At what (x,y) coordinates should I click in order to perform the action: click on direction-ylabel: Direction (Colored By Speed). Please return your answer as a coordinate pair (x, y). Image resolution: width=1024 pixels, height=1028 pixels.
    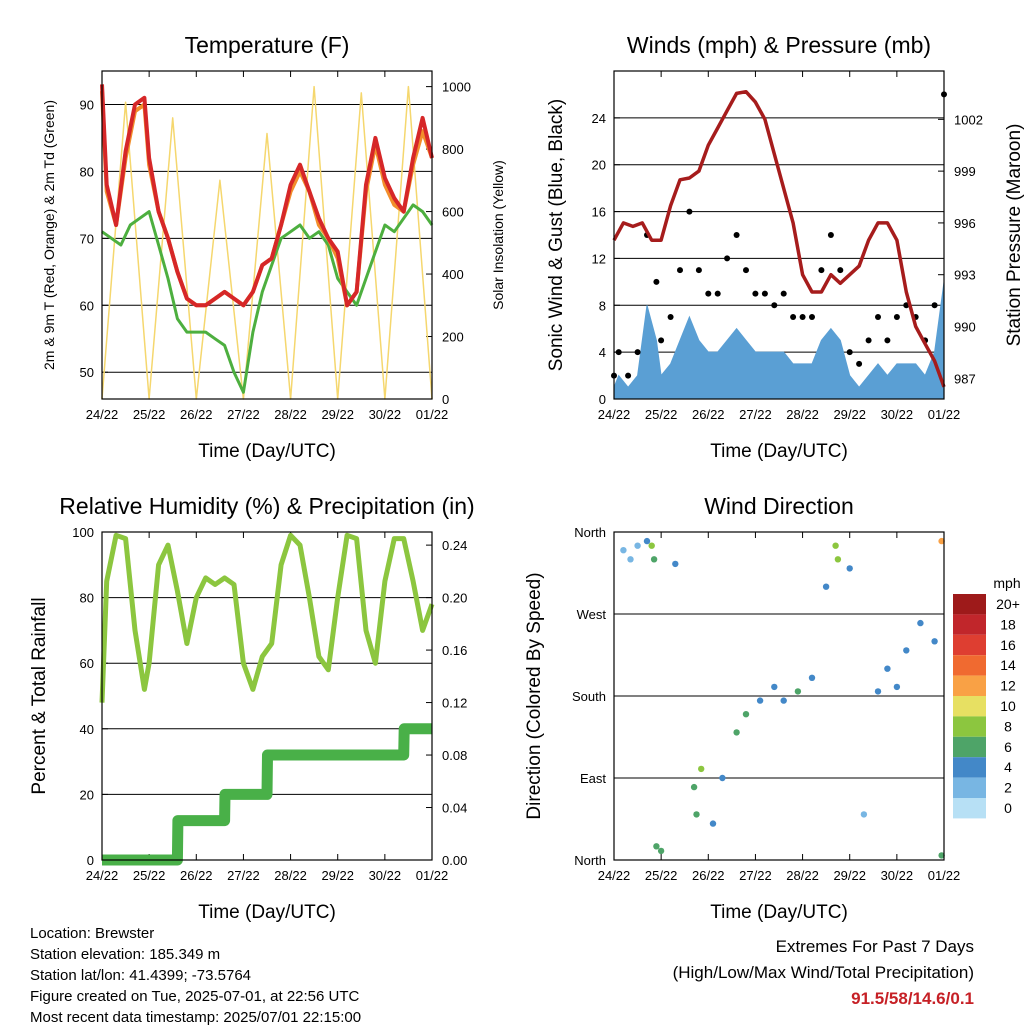
    Looking at the image, I should click on (534, 695).